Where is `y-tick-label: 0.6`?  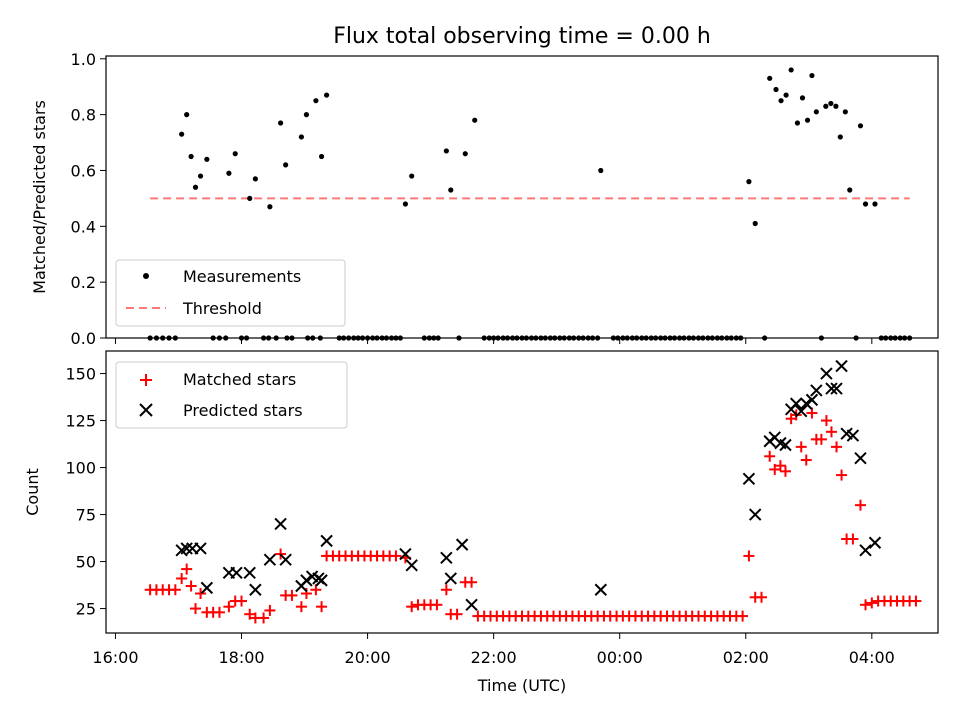
y-tick-label: 0.6 is located at coordinates (83, 170).